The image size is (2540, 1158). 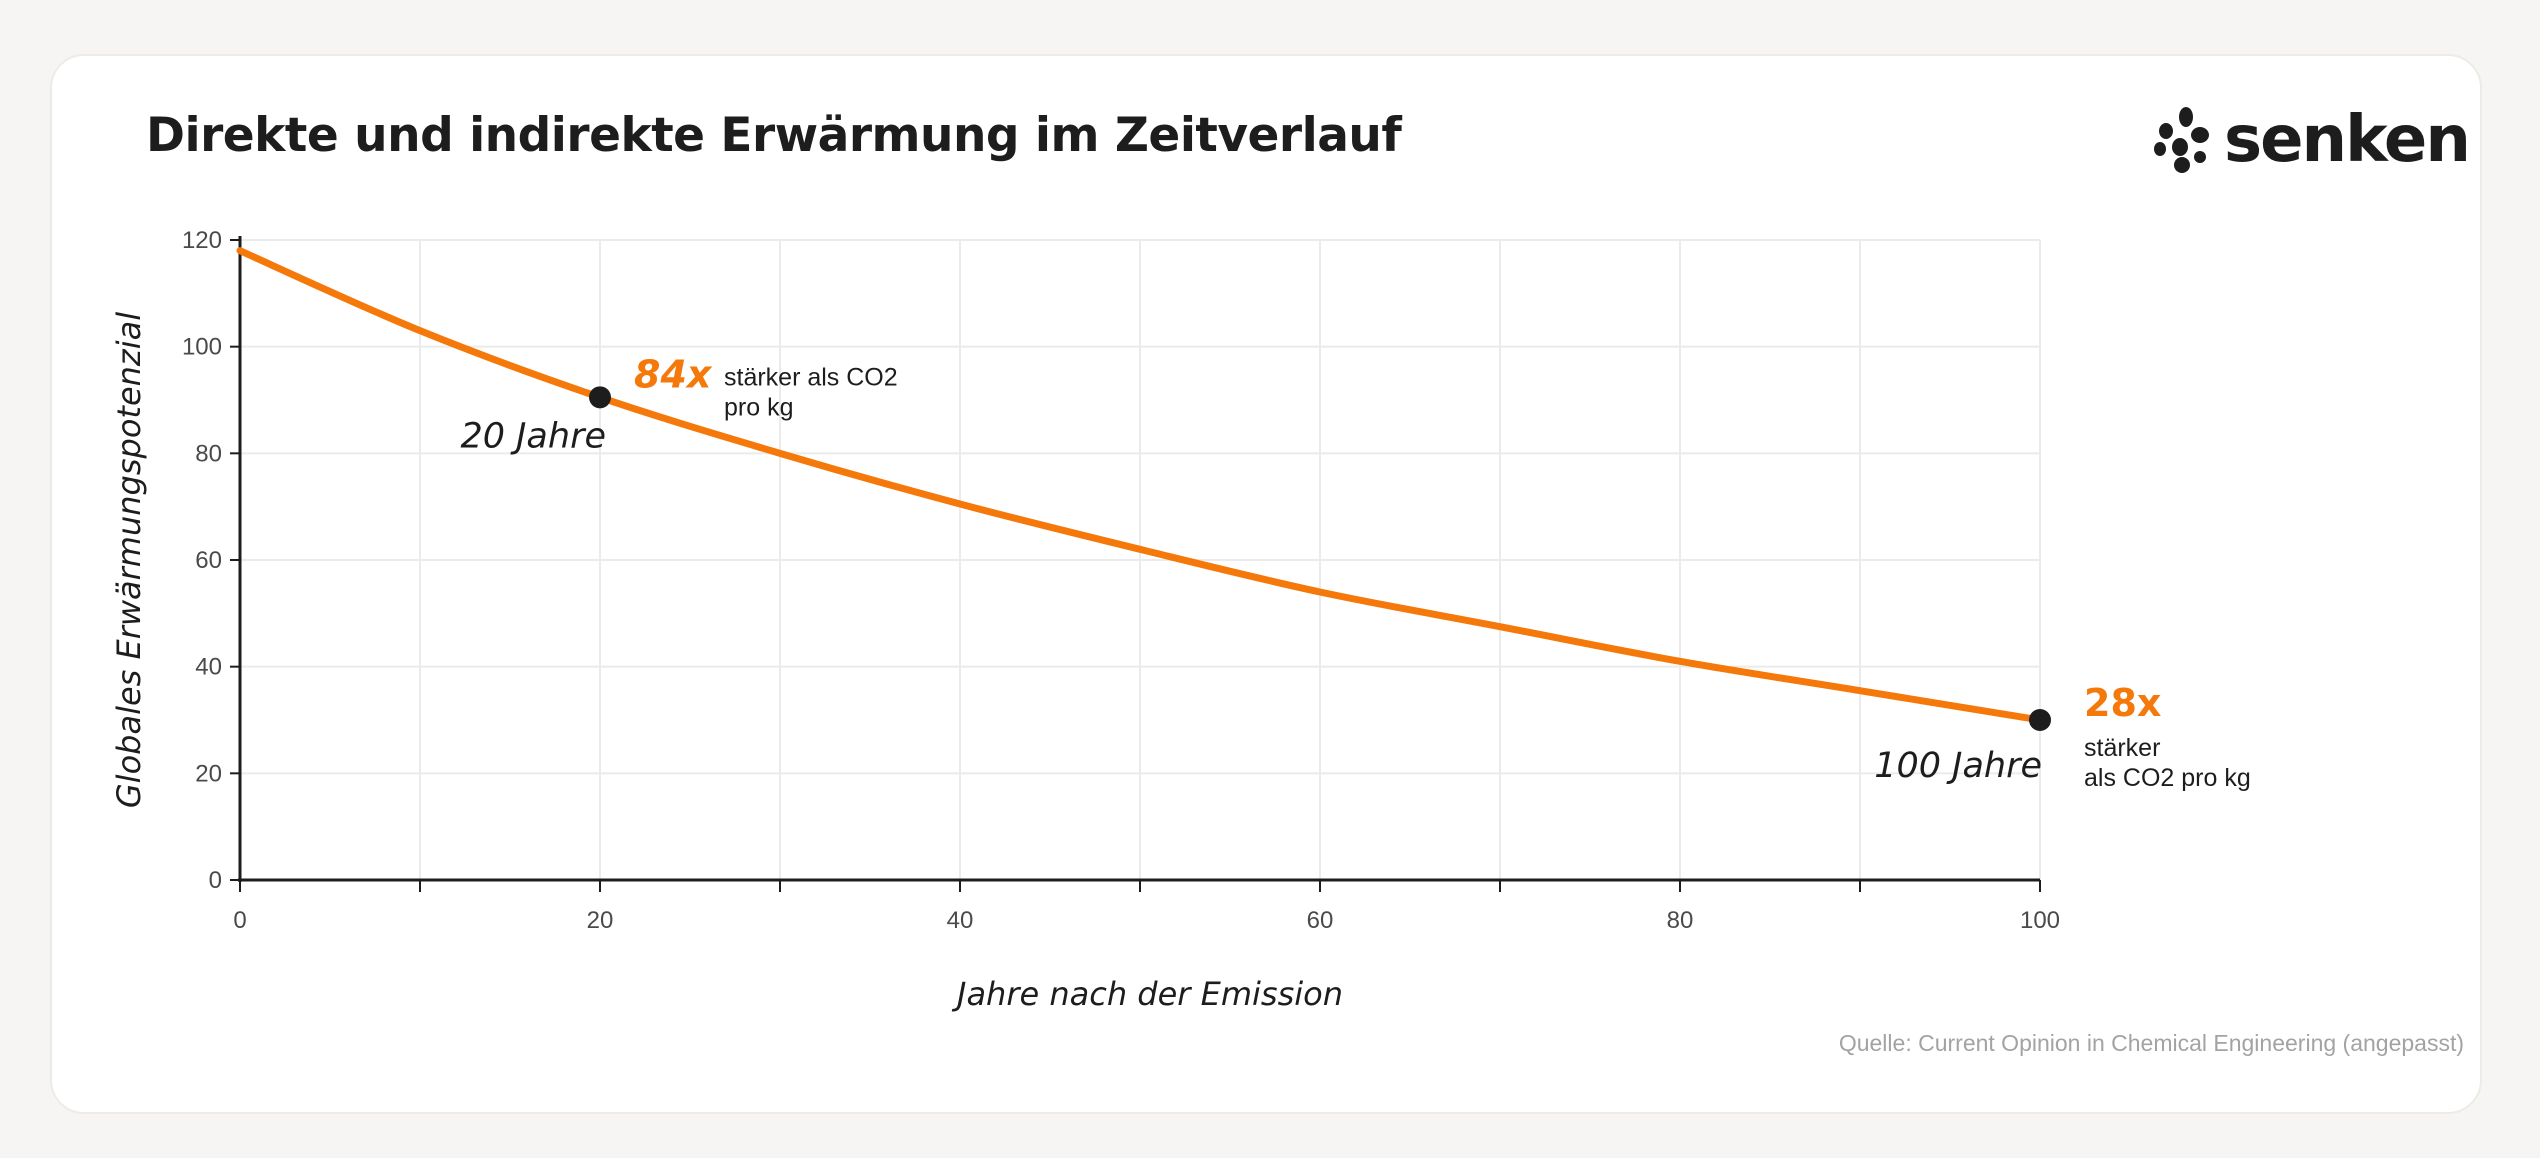 I want to click on annotation-84x-factor: 84x, so click(x=673, y=374).